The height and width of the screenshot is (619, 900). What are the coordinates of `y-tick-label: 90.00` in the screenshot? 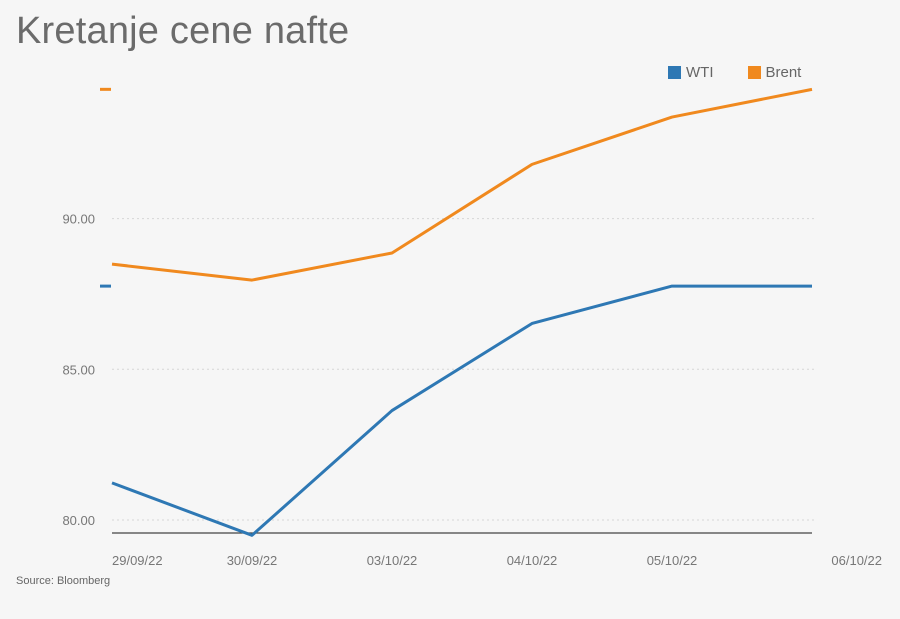 It's located at (78, 219).